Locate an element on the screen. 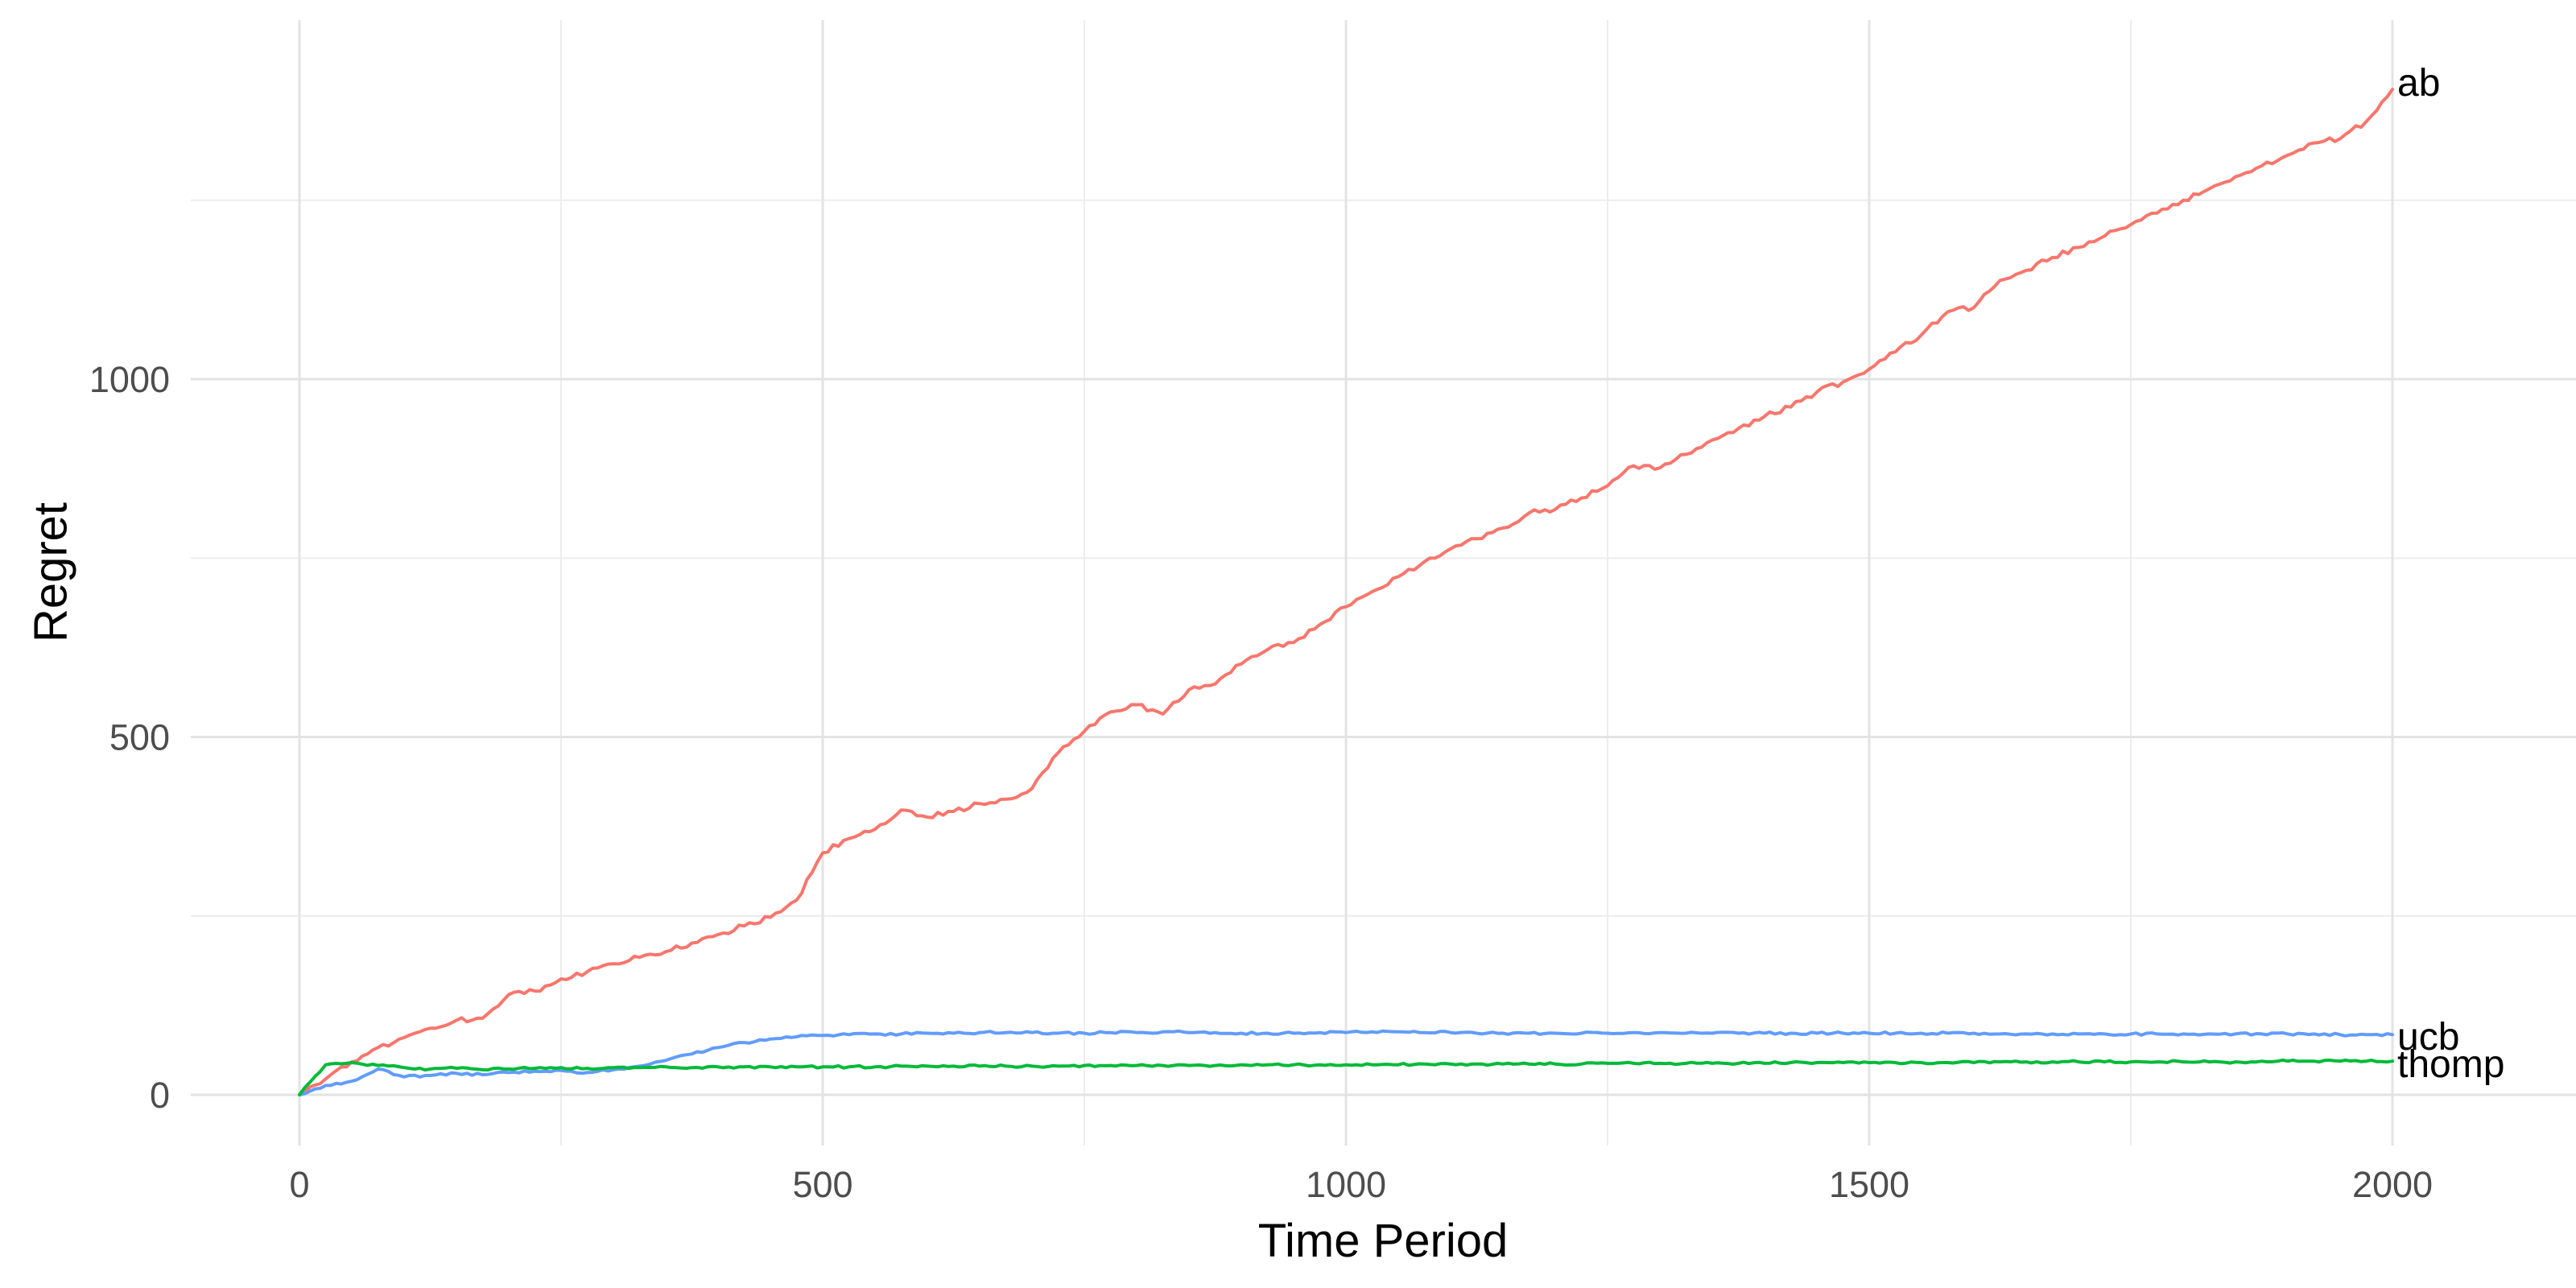 This screenshot has width=2576, height=1288. series-label-ab: ab is located at coordinates (2419, 83).